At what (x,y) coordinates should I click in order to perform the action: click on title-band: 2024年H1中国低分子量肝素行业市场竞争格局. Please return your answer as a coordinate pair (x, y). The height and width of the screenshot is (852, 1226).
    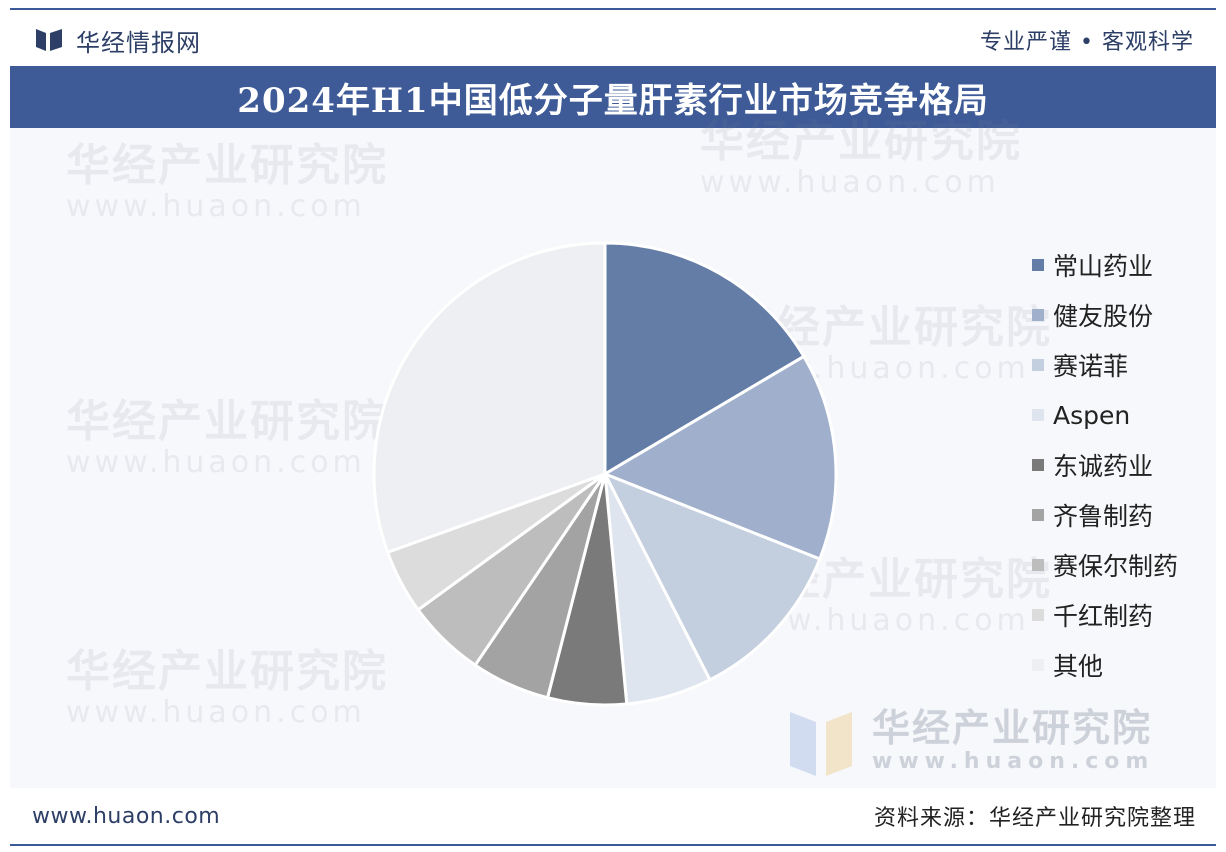
    Looking at the image, I should click on (613, 97).